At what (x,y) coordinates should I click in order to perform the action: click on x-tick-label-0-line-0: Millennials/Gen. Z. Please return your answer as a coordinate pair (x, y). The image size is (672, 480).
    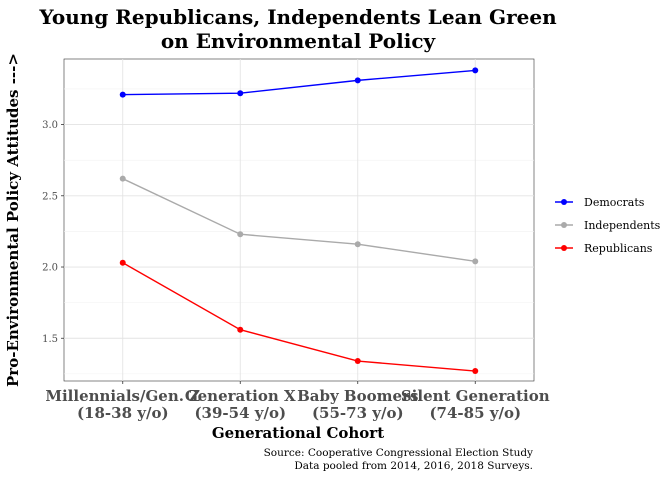
    Looking at the image, I should click on (122, 396).